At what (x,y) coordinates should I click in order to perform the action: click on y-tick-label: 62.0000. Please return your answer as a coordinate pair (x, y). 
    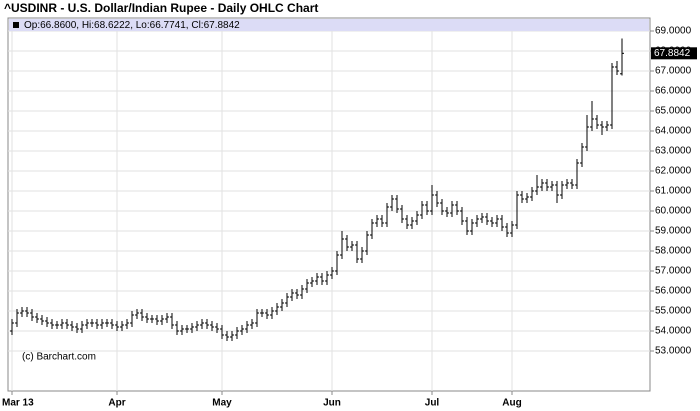
    Looking at the image, I should click on (673, 171).